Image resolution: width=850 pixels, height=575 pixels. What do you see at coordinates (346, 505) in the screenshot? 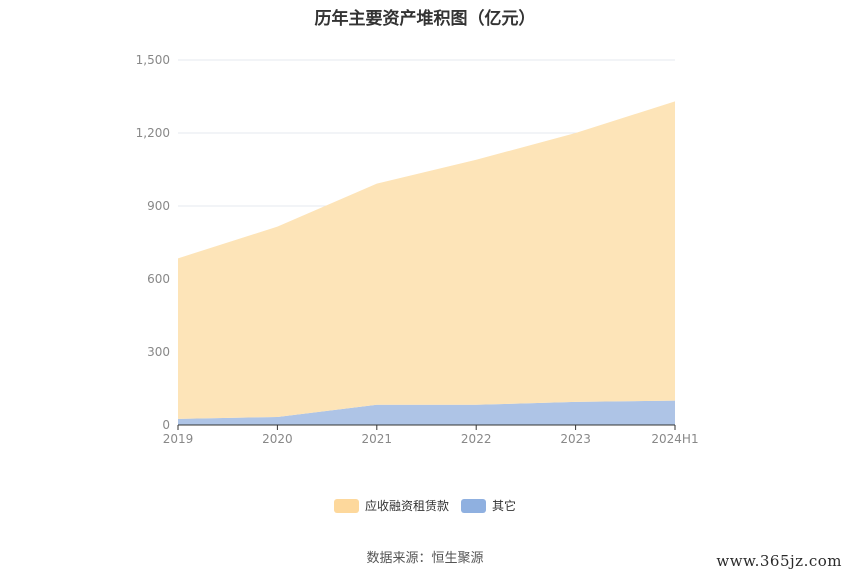
I see `legend-swatch-receivables` at bounding box center [346, 505].